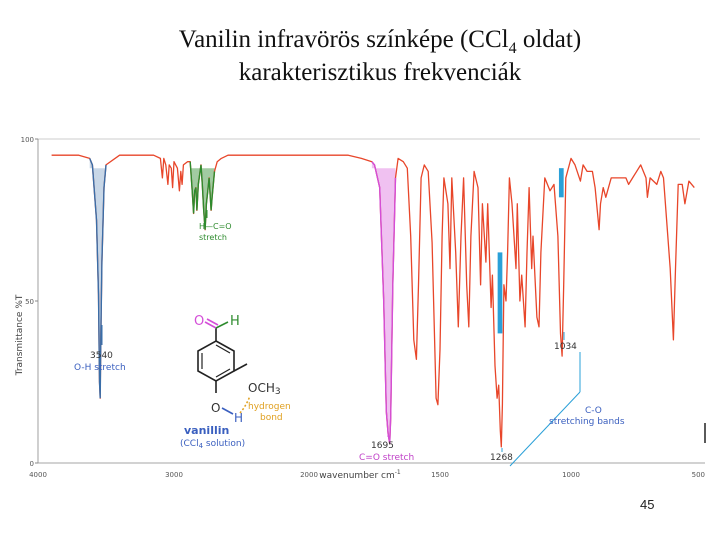  I want to click on oh-value-label: 3540, so click(101, 356).